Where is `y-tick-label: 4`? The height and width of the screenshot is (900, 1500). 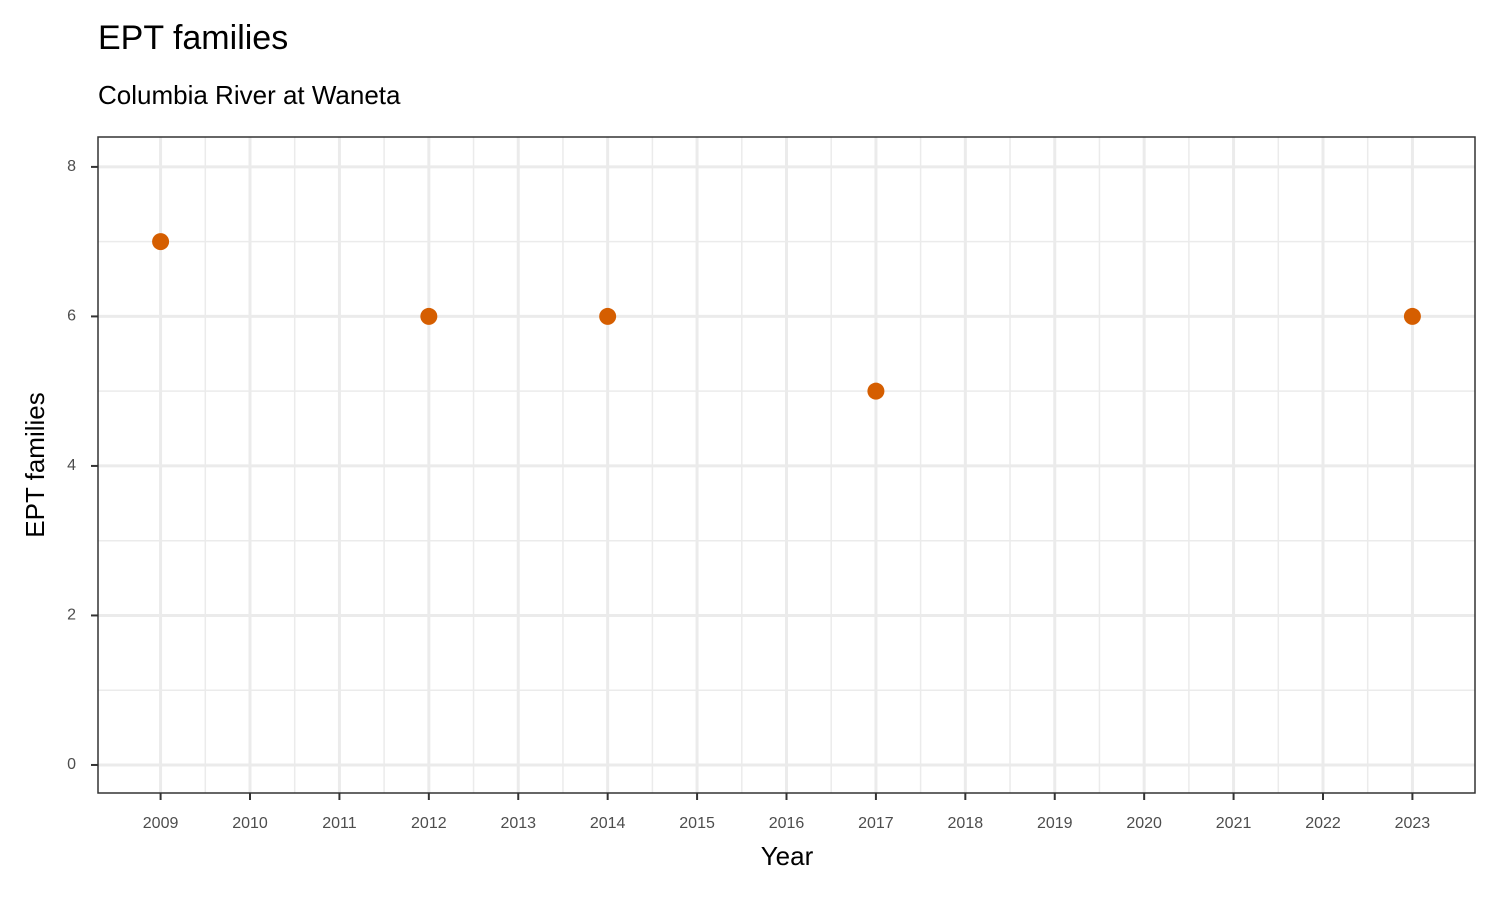
y-tick-label: 4 is located at coordinates (71, 465).